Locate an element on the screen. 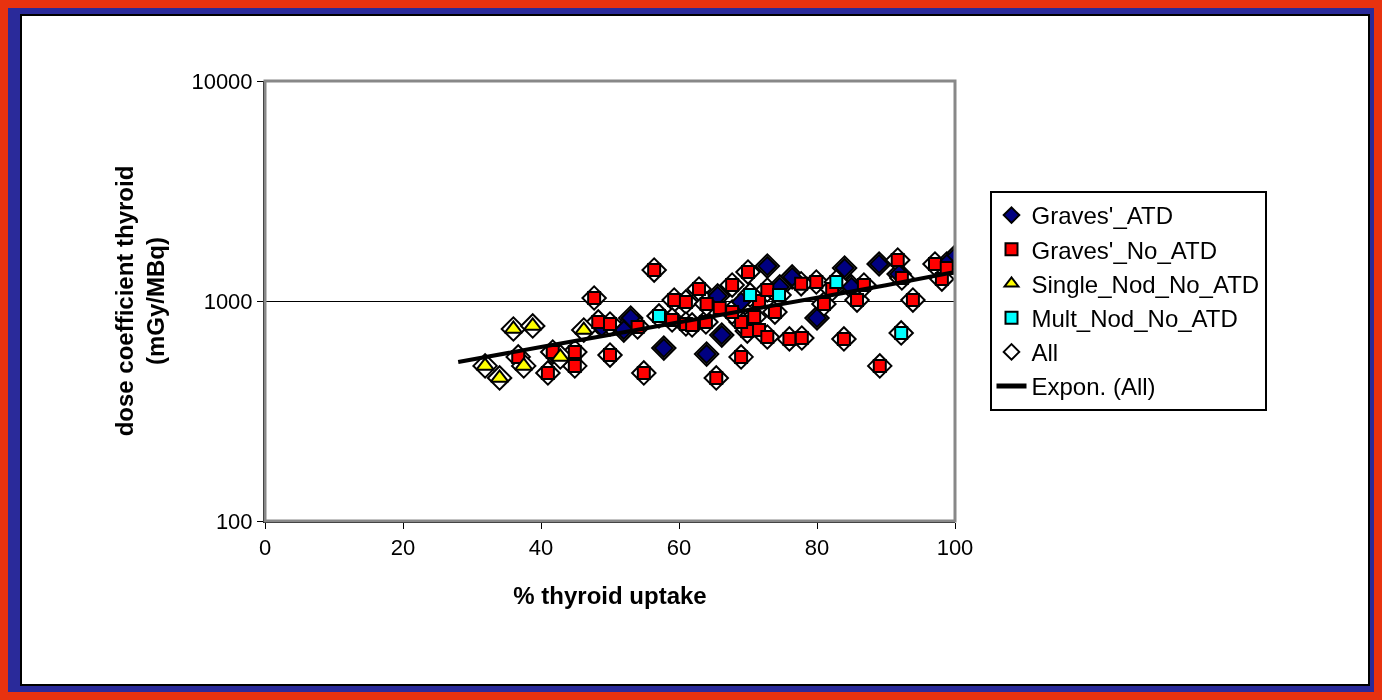 This screenshot has width=1382, height=700. legend-label: All is located at coordinates (1045, 353).